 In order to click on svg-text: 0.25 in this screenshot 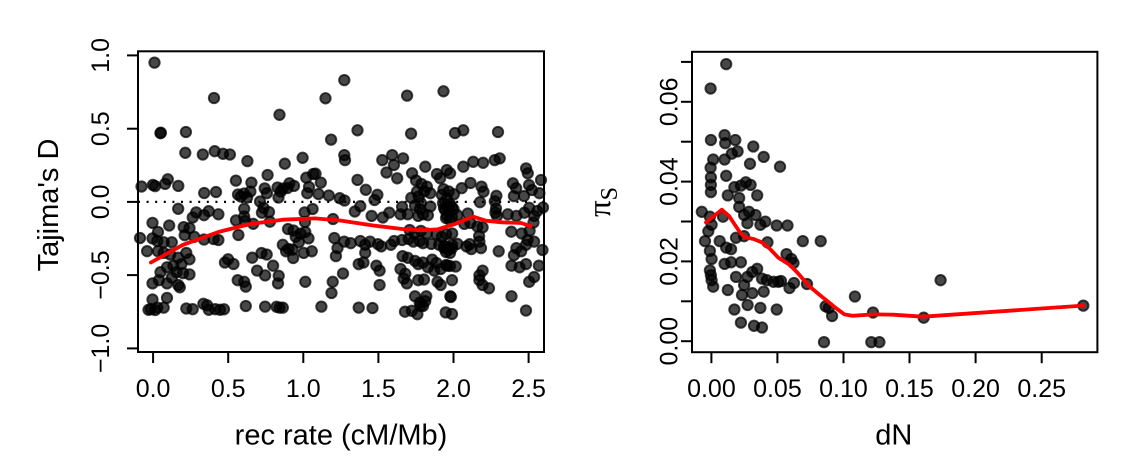, I will do `click(1041, 389)`.